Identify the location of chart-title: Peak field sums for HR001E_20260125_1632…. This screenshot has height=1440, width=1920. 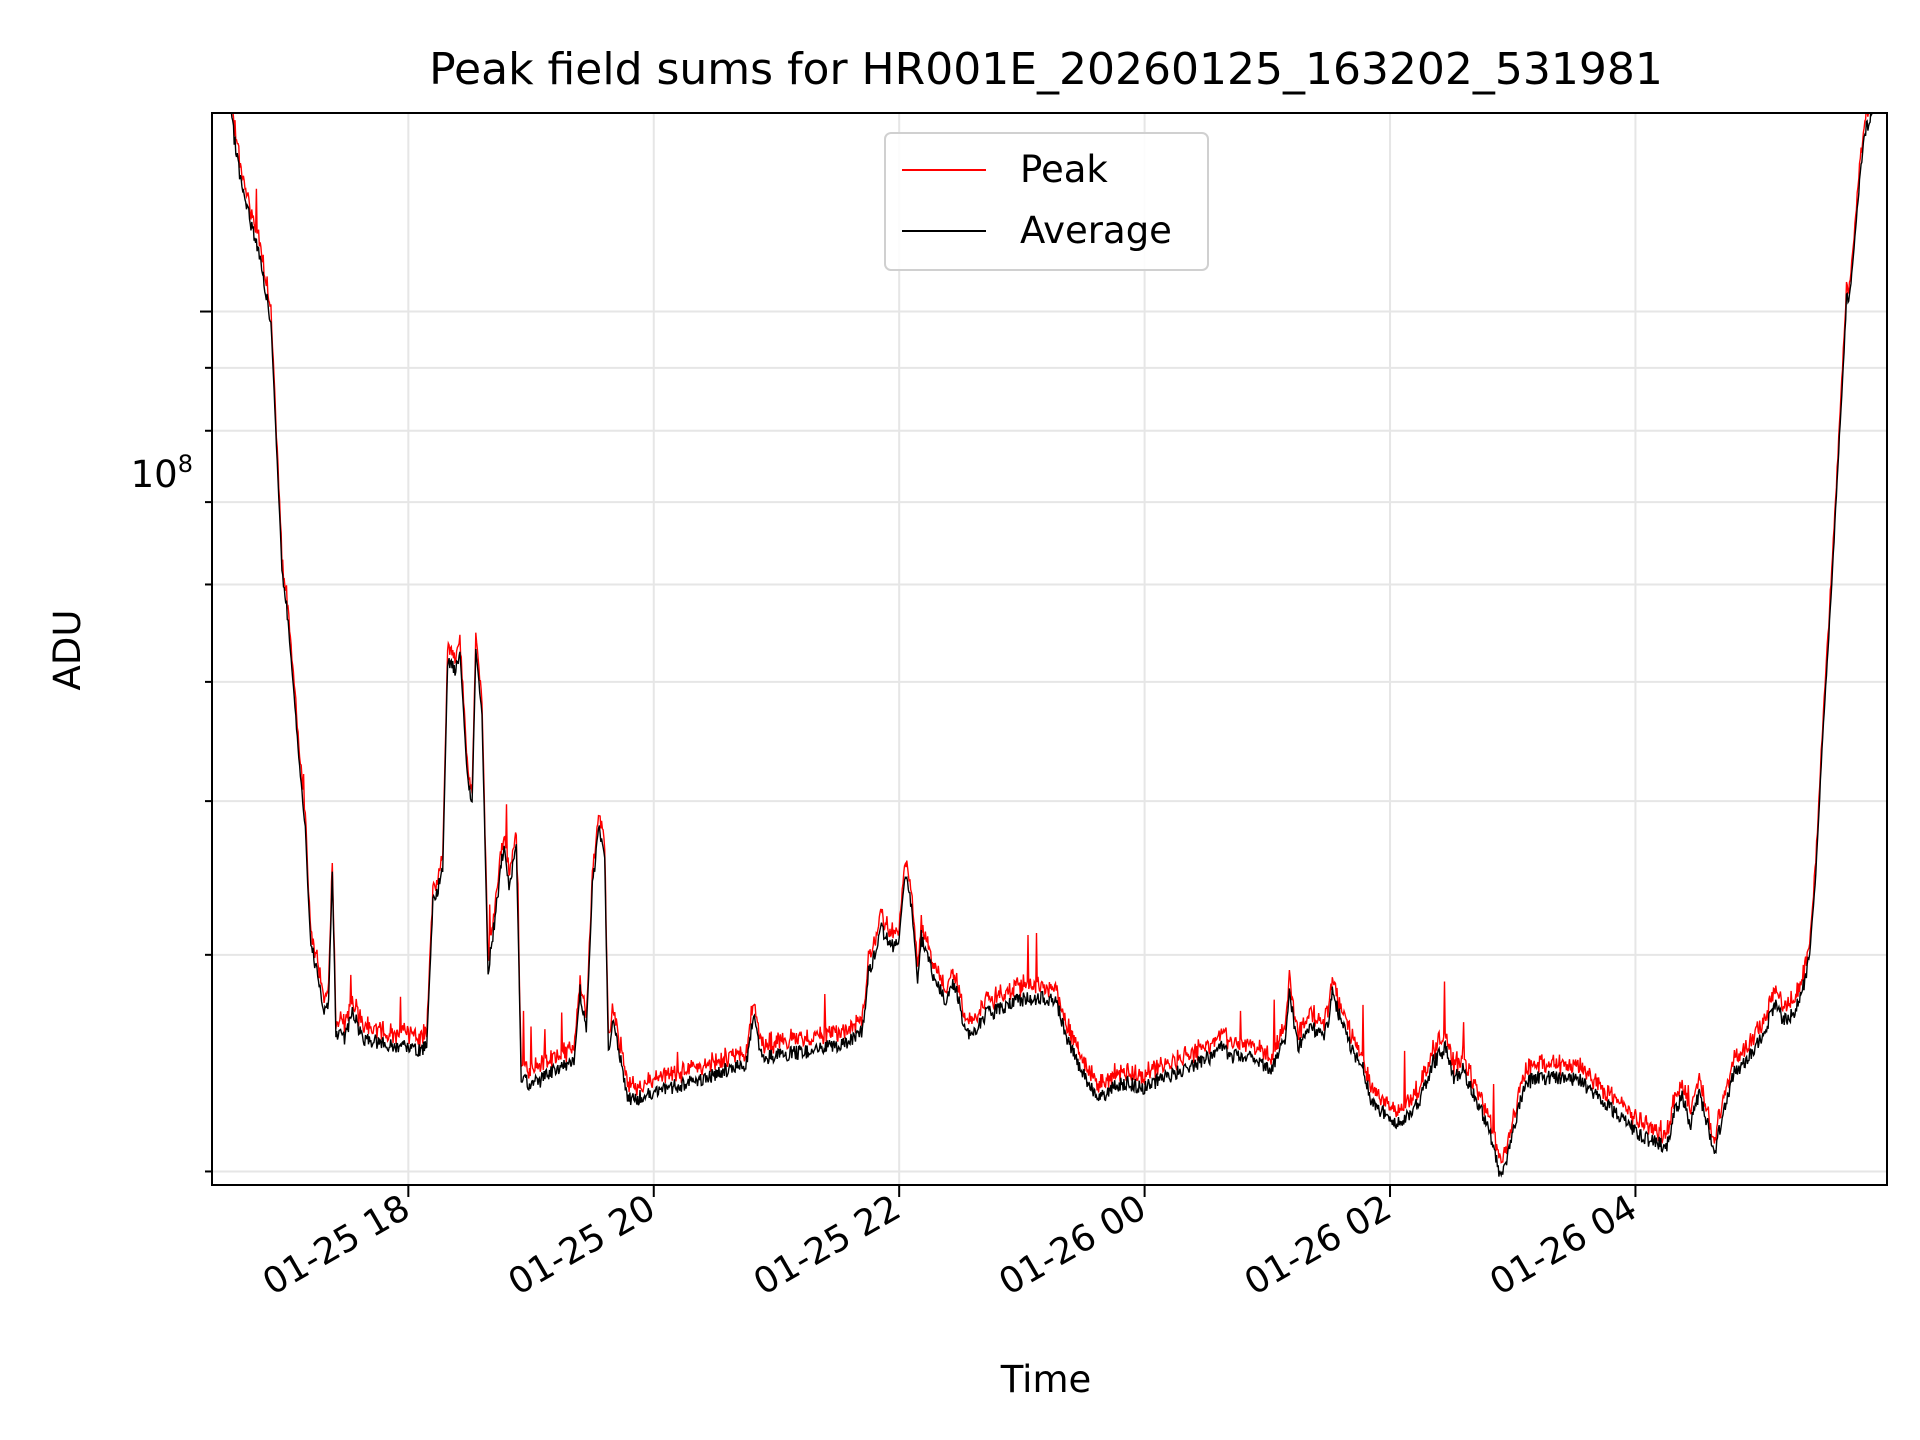
(1046, 69).